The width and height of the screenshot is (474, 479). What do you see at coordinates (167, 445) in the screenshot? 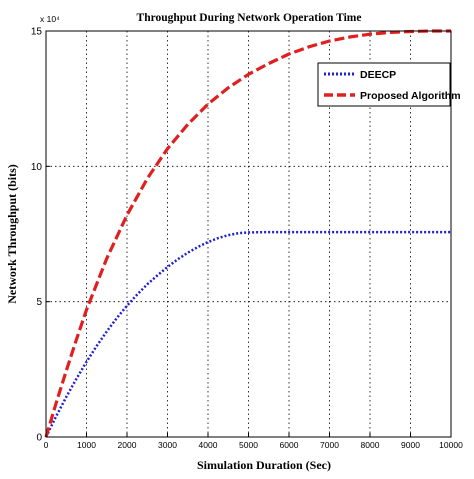
I see `x-tick-label: 3000` at bounding box center [167, 445].